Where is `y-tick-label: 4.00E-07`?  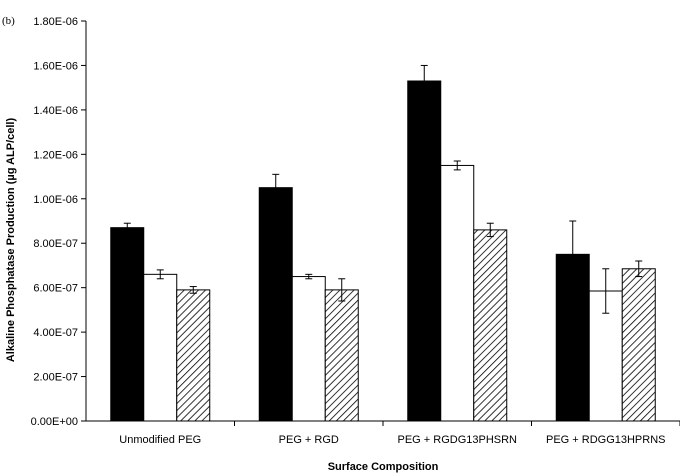 y-tick-label: 4.00E-07 is located at coordinates (55, 333).